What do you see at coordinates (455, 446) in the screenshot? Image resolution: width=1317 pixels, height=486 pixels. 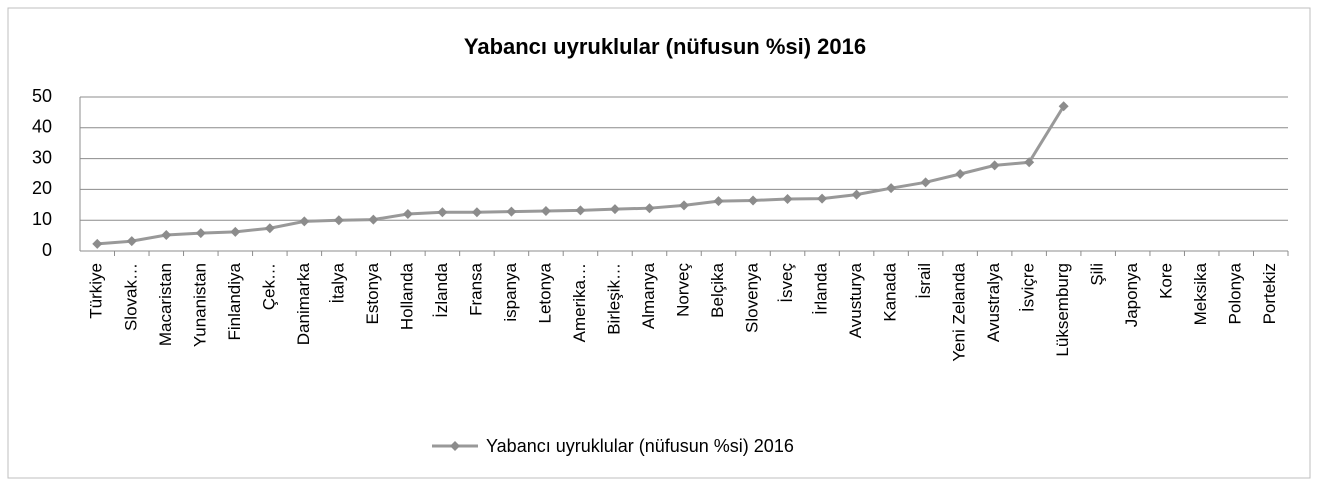 I see `legend-marker` at bounding box center [455, 446].